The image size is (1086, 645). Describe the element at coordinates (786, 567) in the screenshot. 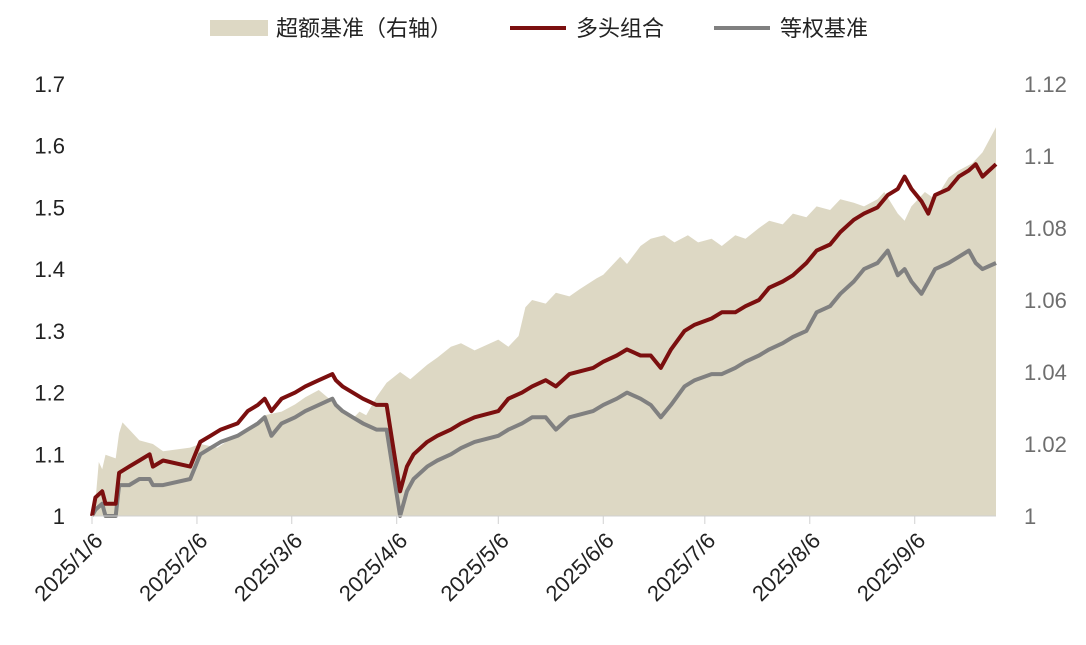

I see `x-tick-label: 2025/8/6` at that location.